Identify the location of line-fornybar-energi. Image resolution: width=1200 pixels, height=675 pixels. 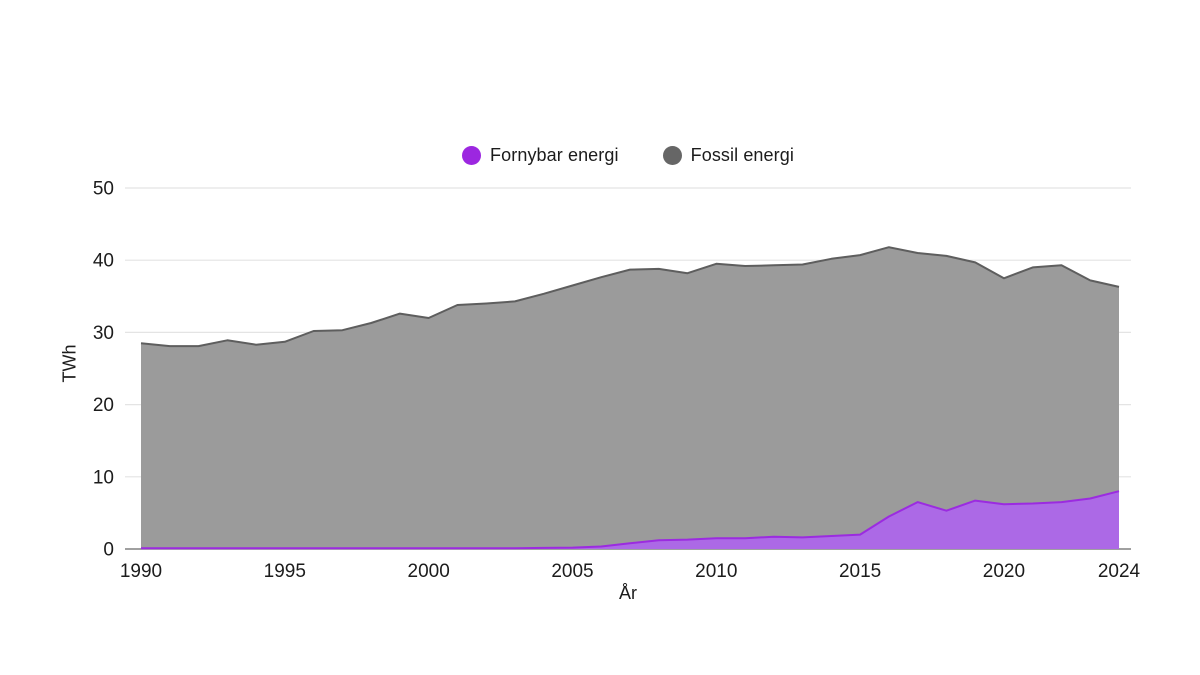
(630, 520).